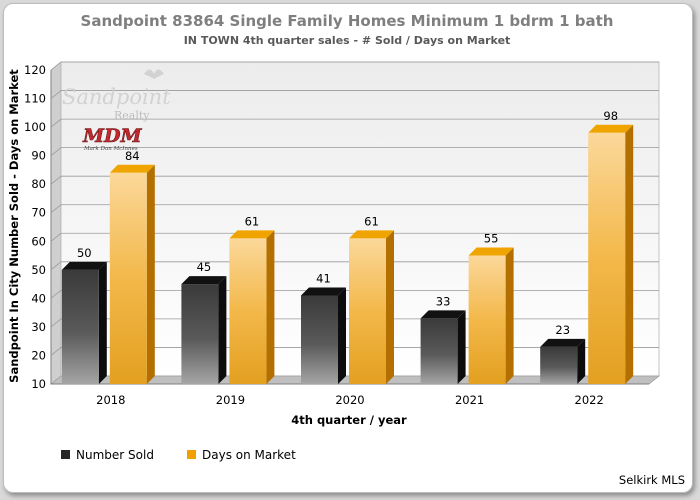 This screenshot has width=700, height=500. Describe the element at coordinates (38, 270) in the screenshot. I see `y-tick-label: 50` at that location.